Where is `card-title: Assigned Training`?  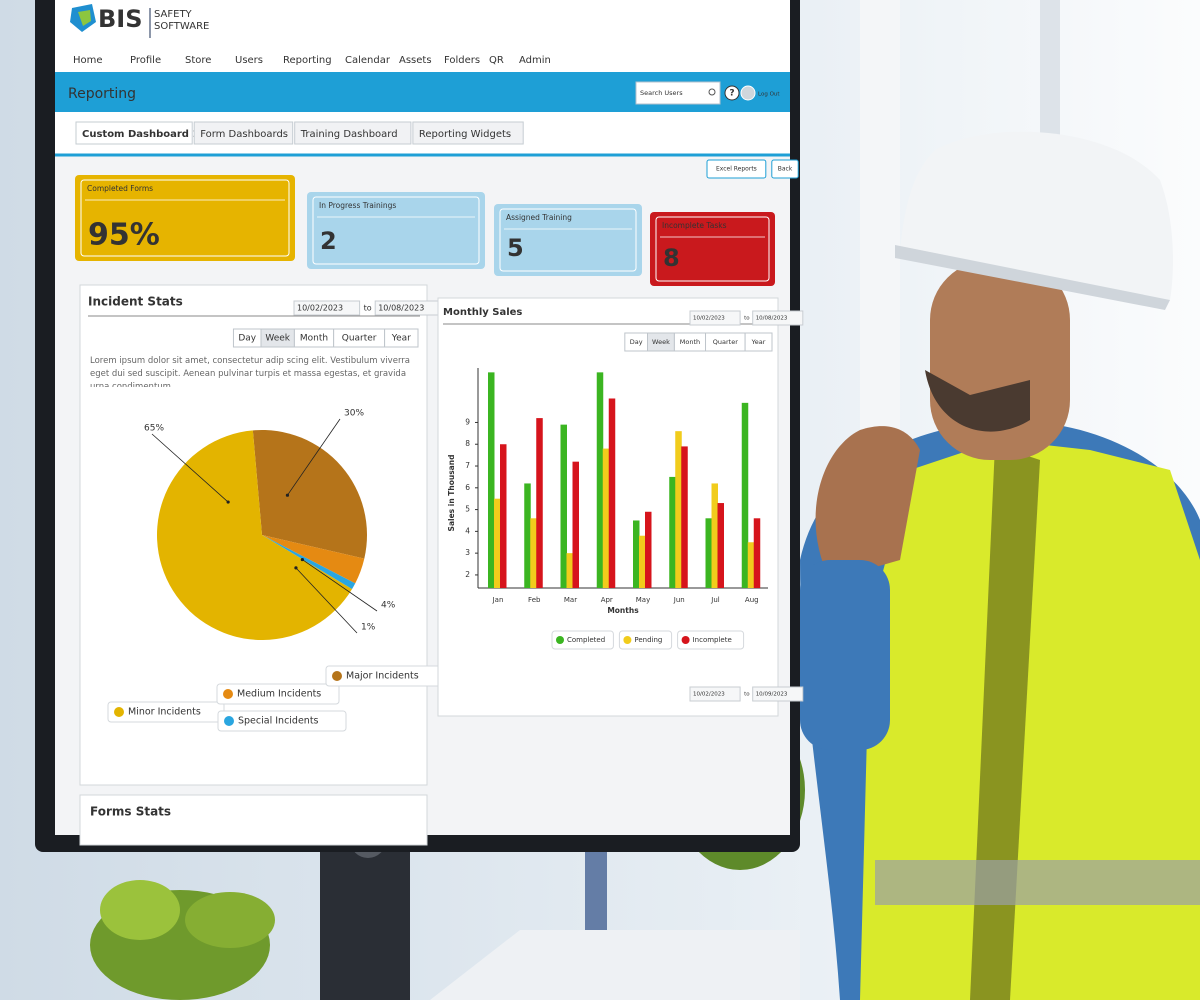 card-title: Assigned Training is located at coordinates (539, 217).